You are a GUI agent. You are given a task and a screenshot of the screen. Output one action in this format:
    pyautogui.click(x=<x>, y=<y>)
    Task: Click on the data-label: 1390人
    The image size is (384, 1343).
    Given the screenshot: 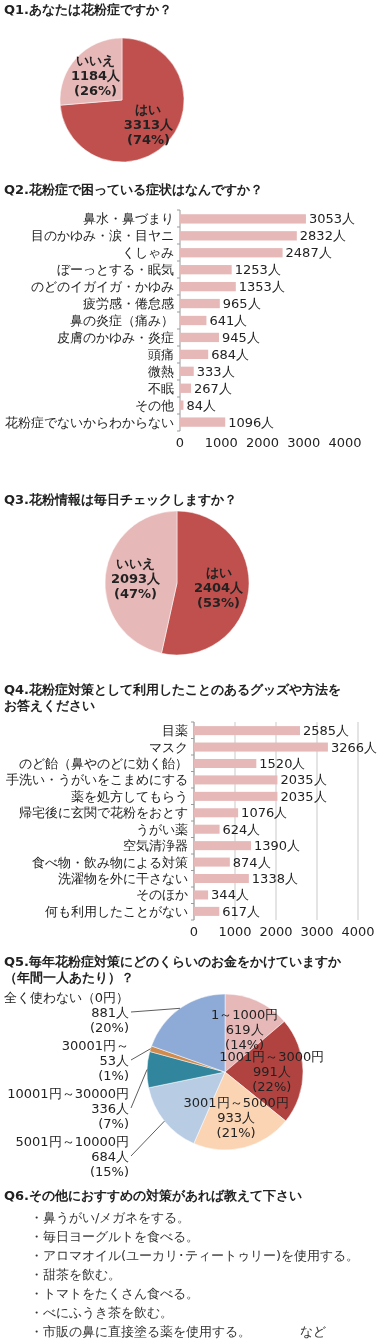 What is the action you would take?
    pyautogui.click(x=277, y=846)
    